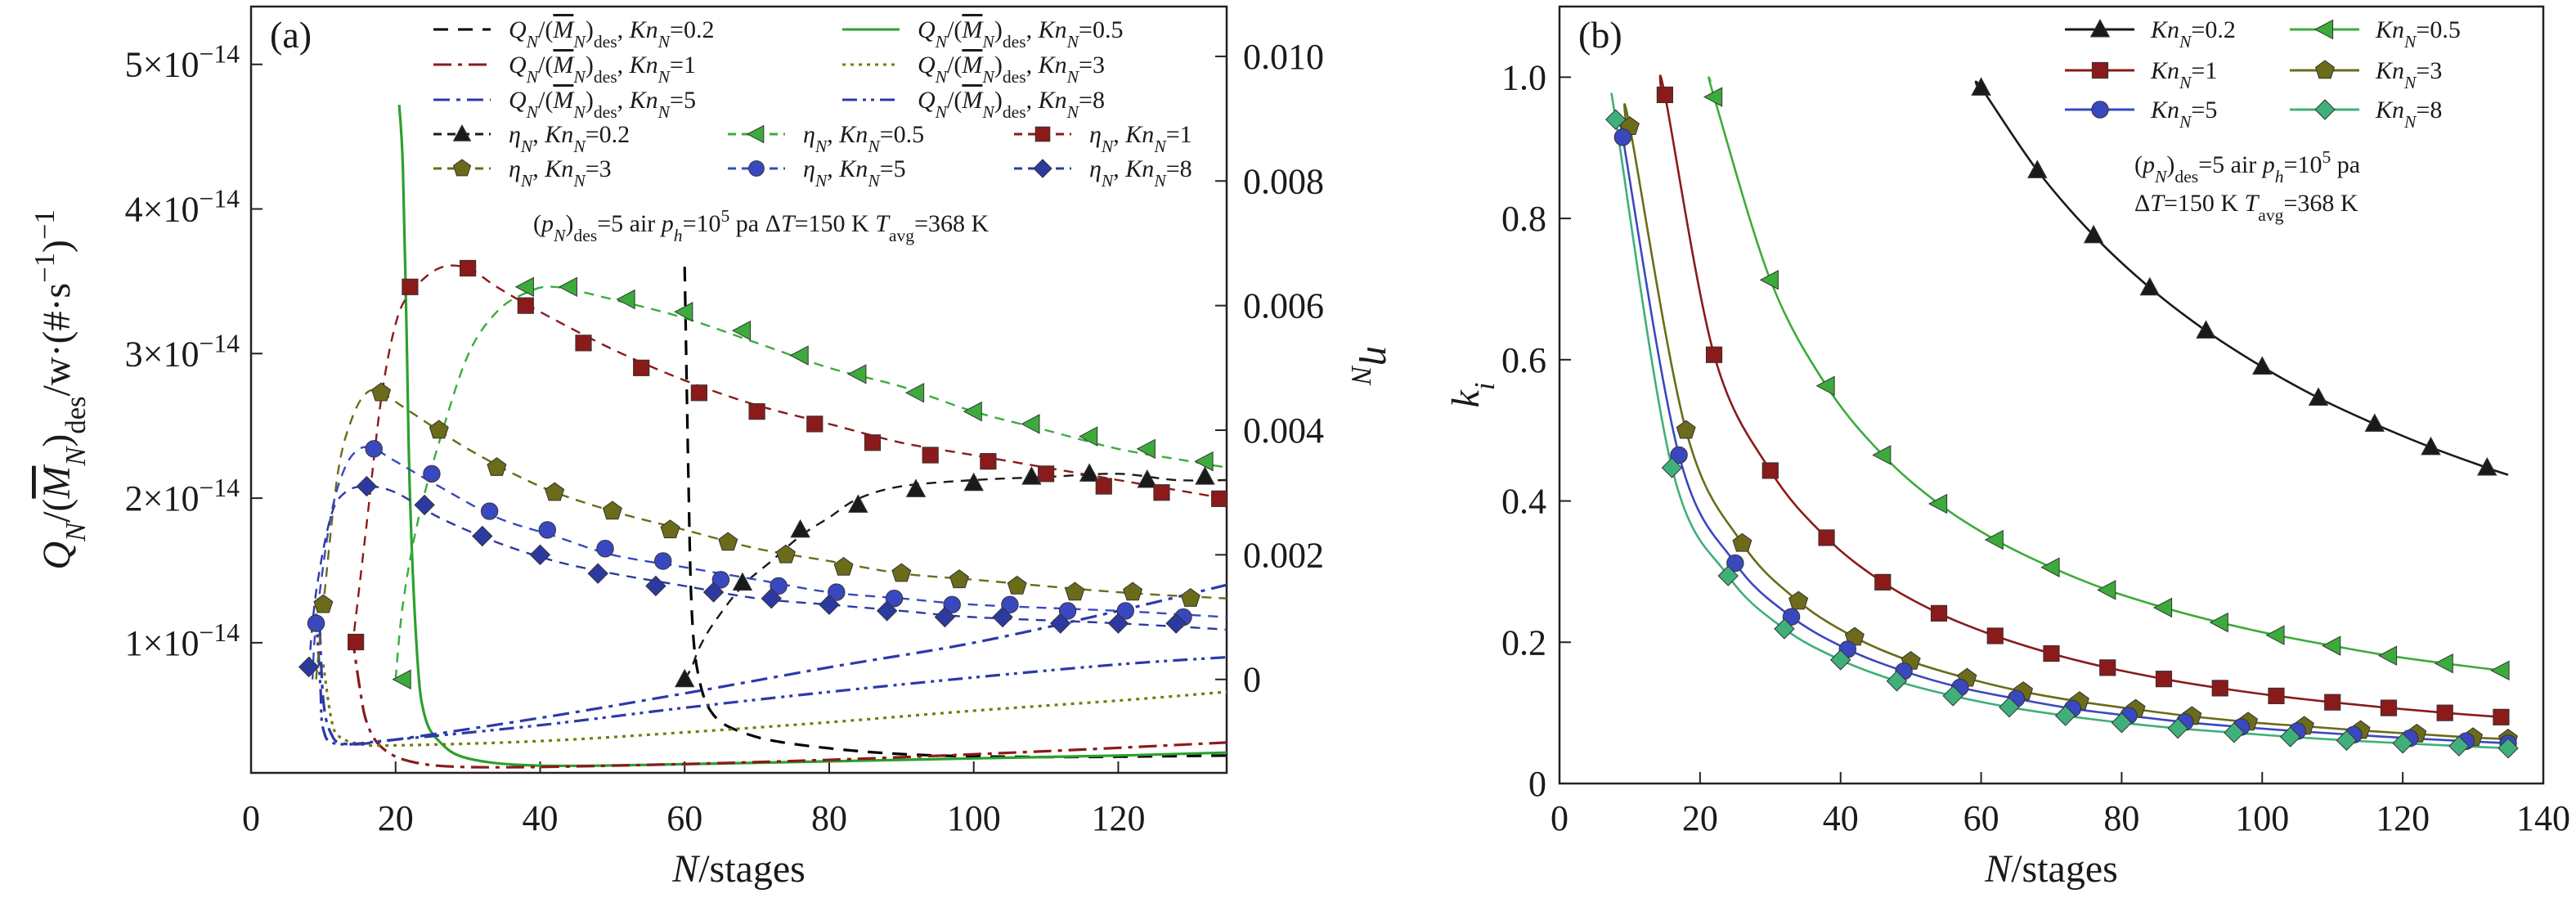  What do you see at coordinates (1140, 138) in the screenshot?
I see `legend-entry-eta-kn-1: ηN, KnN=1` at bounding box center [1140, 138].